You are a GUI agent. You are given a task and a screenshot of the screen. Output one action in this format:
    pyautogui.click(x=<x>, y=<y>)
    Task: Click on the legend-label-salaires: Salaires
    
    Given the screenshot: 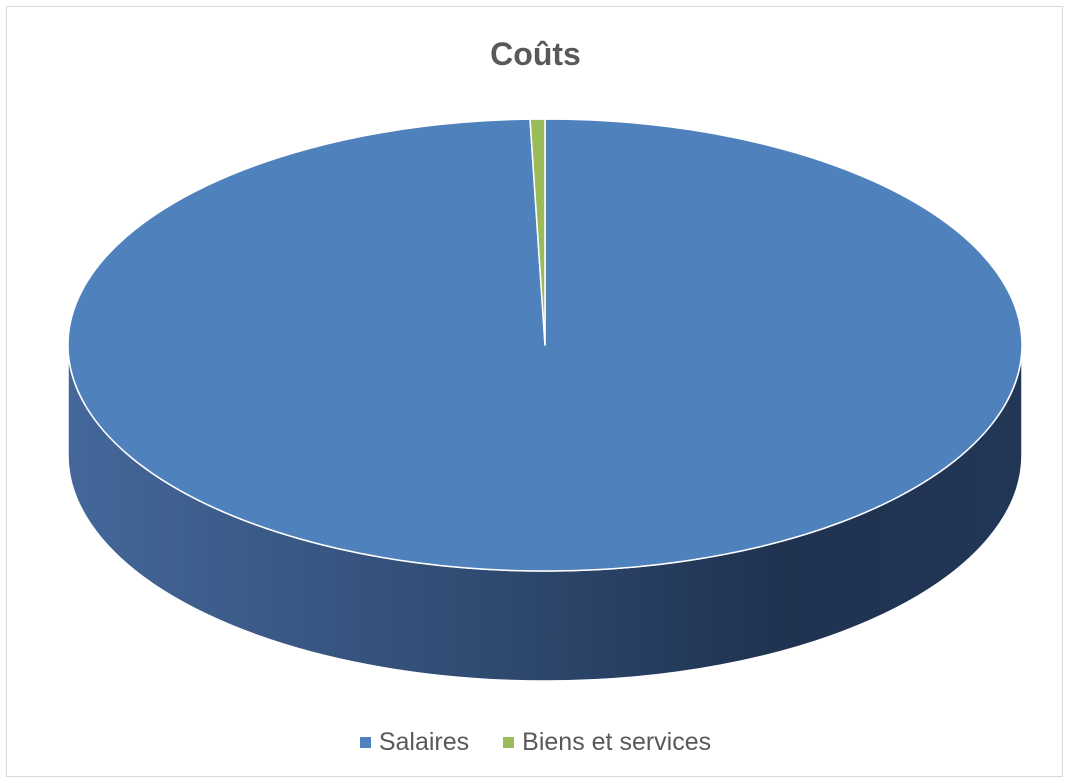 What is the action you would take?
    pyautogui.click(x=424, y=742)
    